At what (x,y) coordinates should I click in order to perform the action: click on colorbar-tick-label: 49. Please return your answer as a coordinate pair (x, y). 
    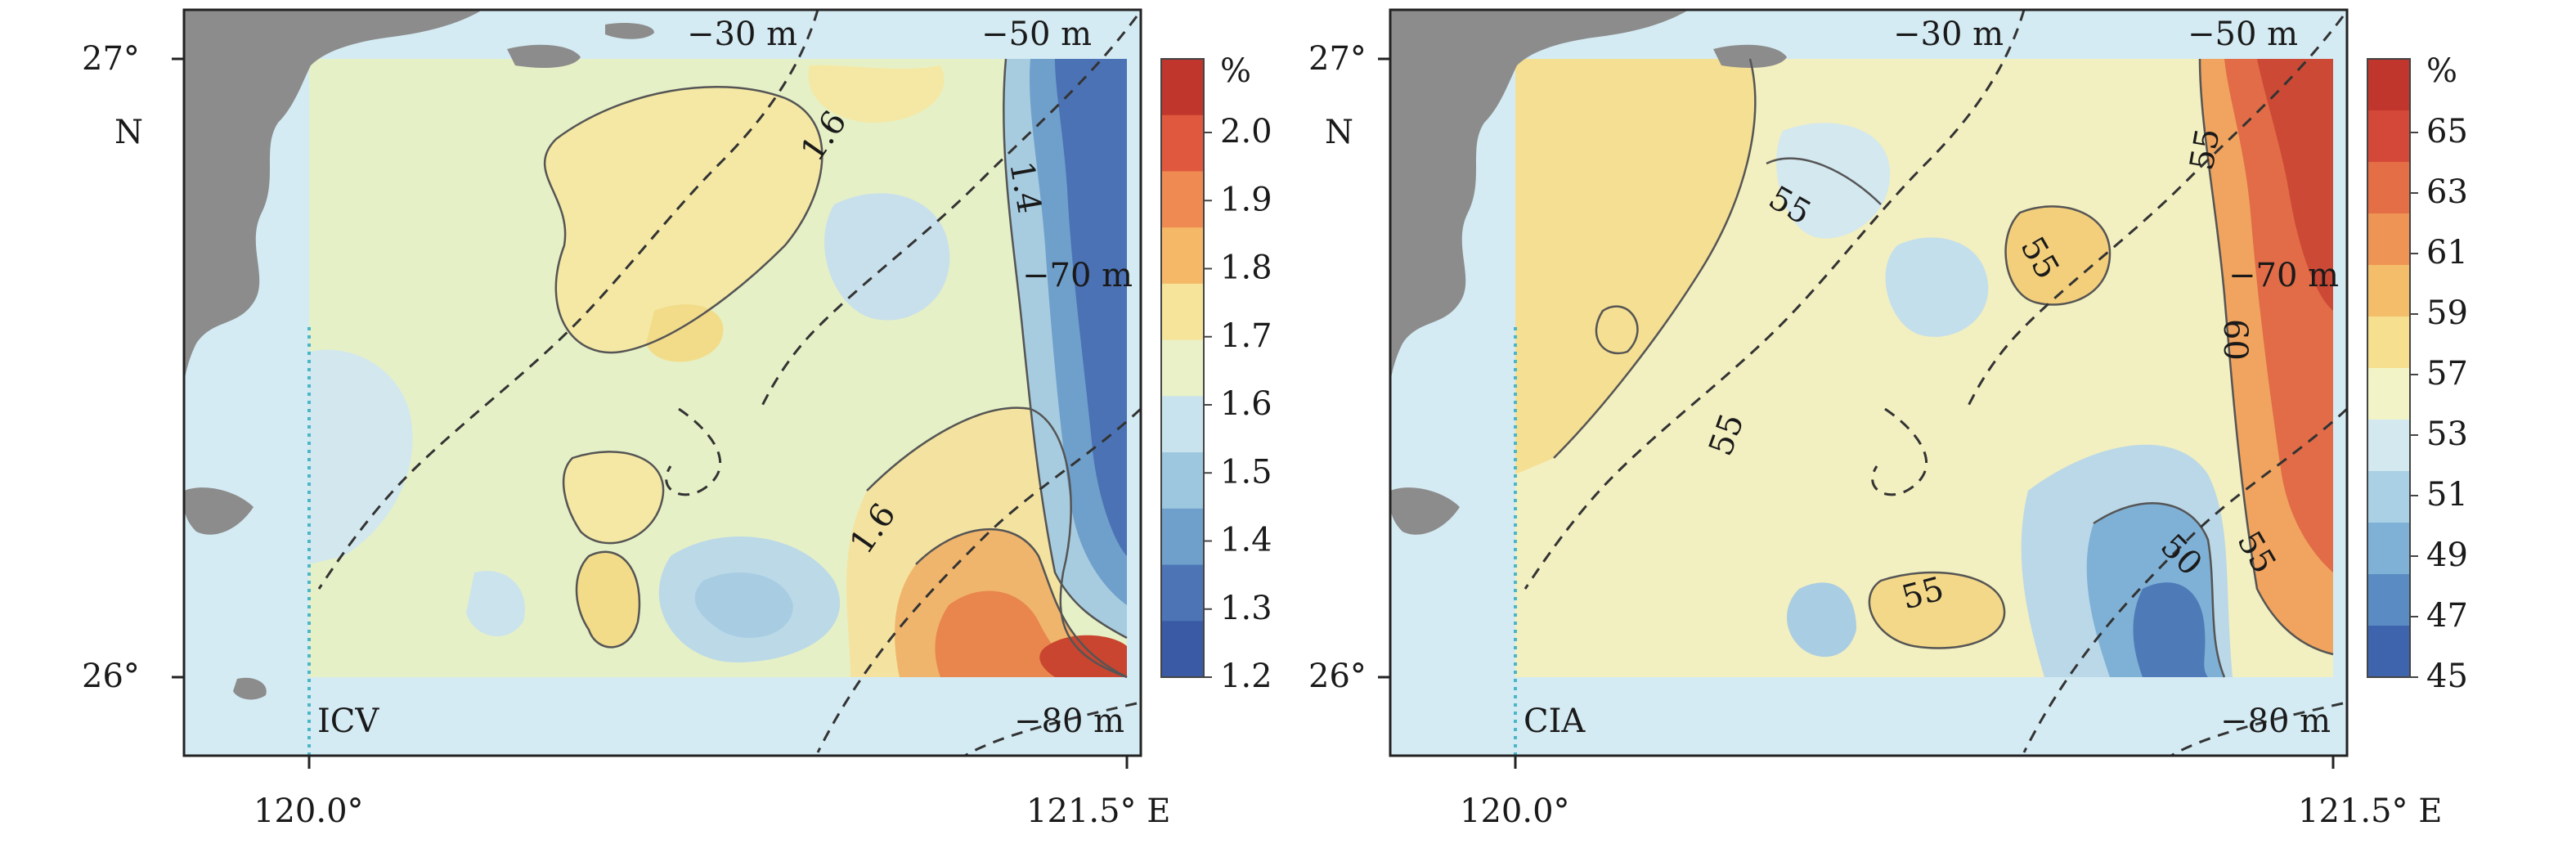
    Looking at the image, I should click on (2447, 555).